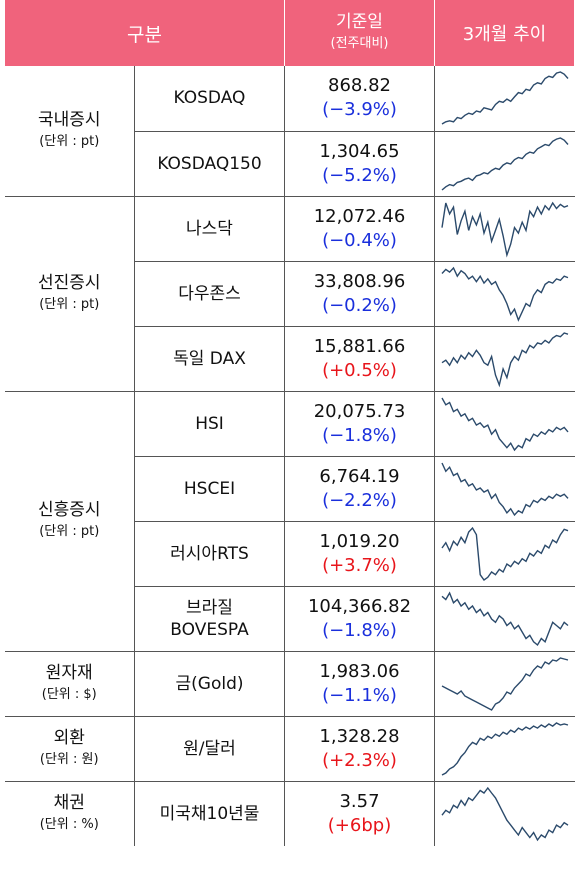 This screenshot has height=870, width=580. I want to click on index-name-text: HSI, so click(209, 423).